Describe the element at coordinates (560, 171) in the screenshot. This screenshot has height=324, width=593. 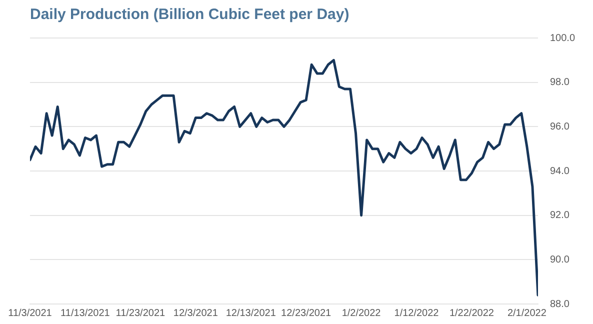
I see `y-tick-label: 94.0` at that location.